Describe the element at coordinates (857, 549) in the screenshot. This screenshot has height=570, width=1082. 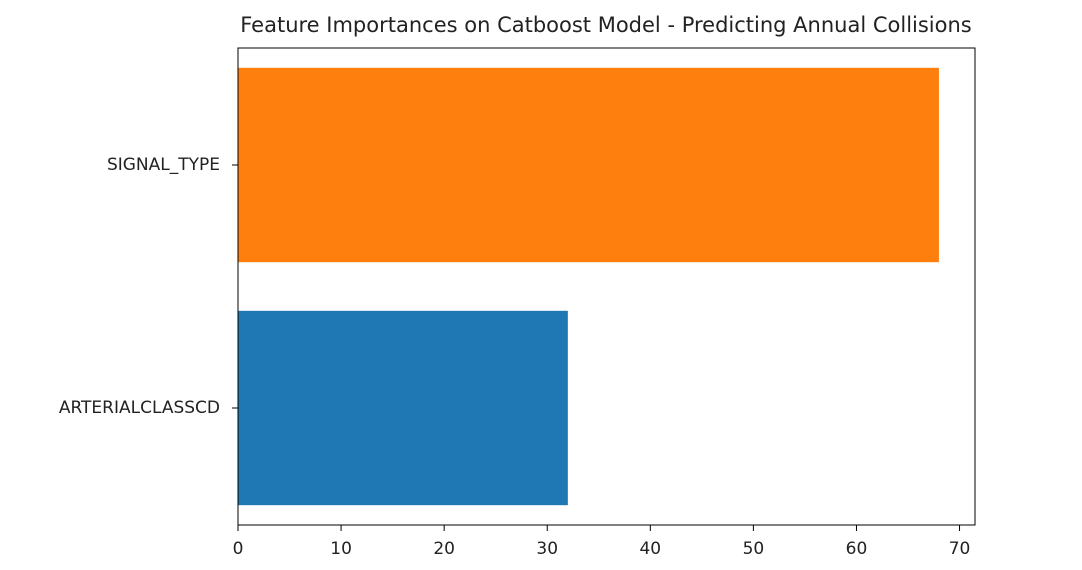
I see `x-tick-label: 60` at that location.